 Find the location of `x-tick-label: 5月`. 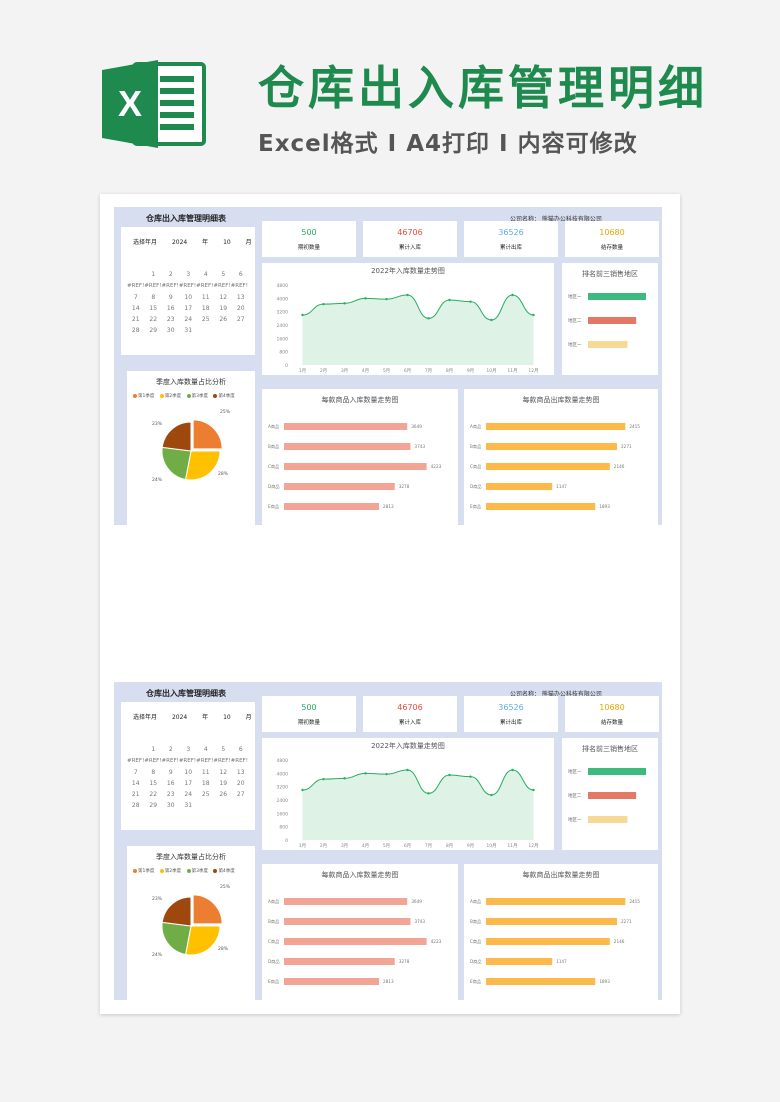

x-tick-label: 5月 is located at coordinates (386, 371).